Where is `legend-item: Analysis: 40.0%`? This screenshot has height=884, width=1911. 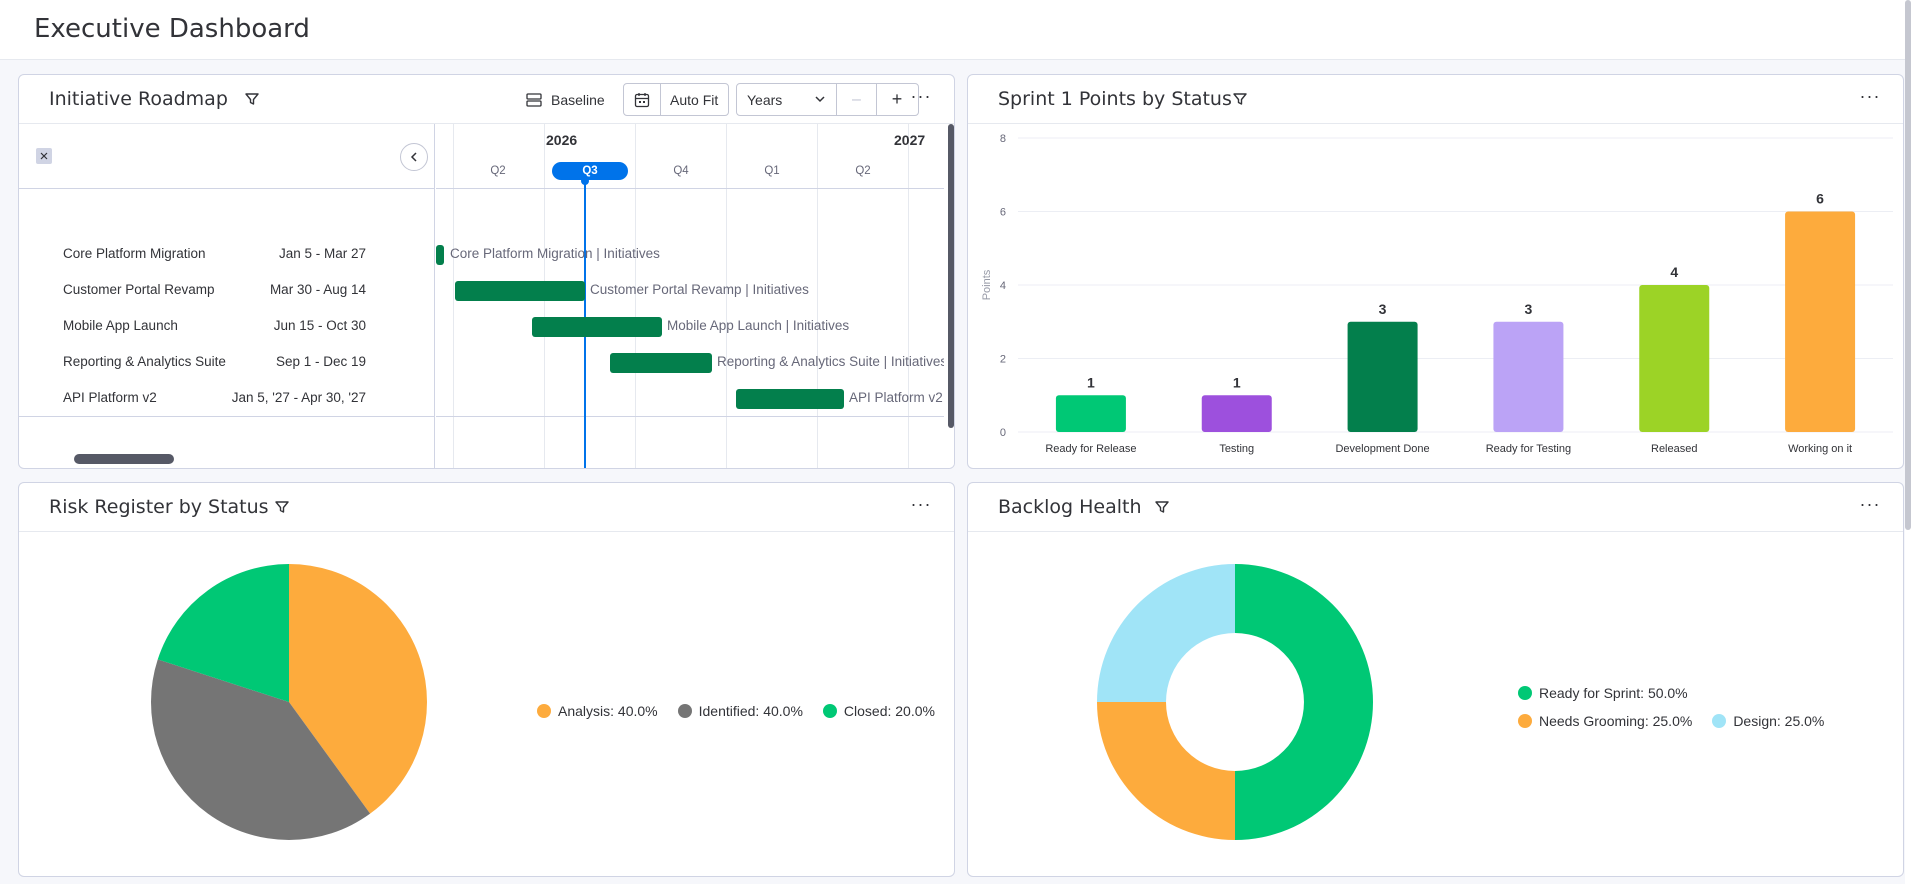 legend-item: Analysis: 40.0% is located at coordinates (597, 711).